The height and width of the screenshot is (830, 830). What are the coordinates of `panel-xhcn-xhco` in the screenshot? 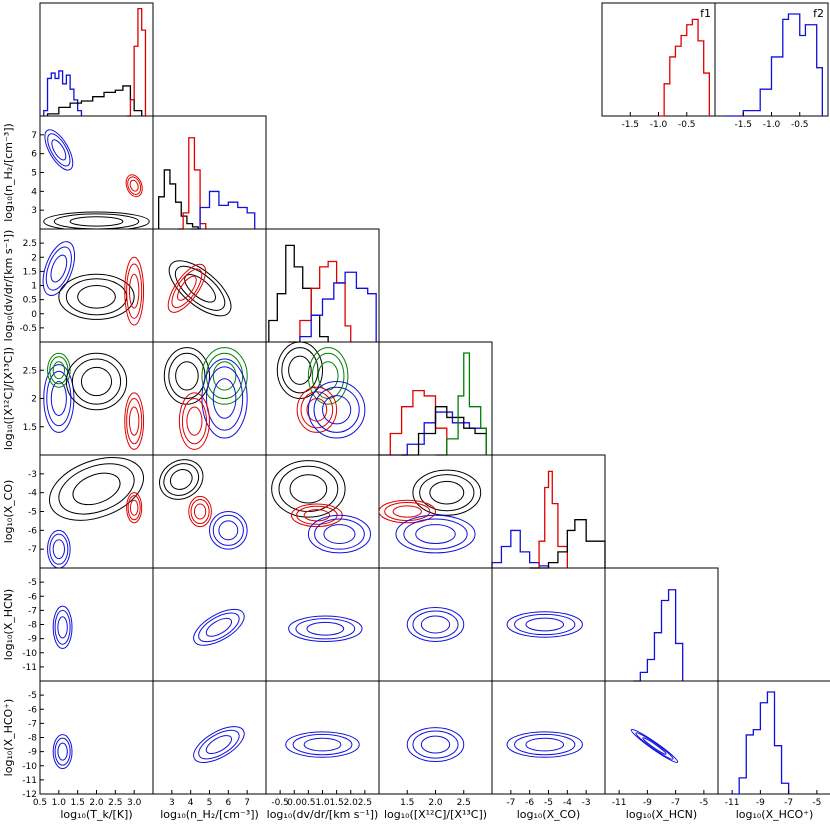 It's located at (661, 737).